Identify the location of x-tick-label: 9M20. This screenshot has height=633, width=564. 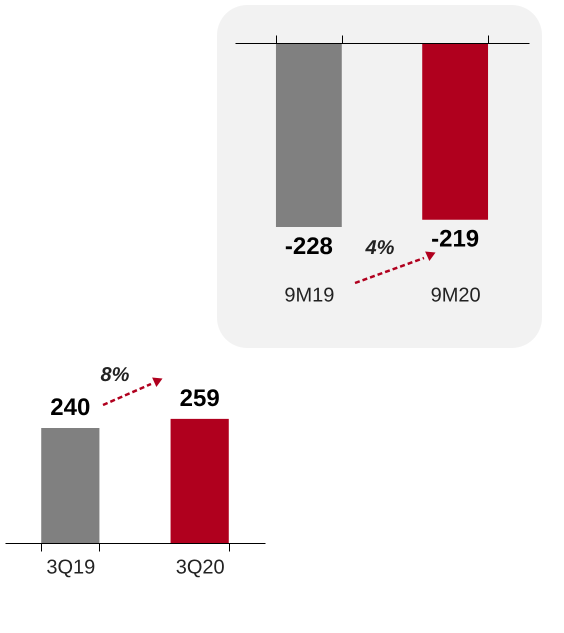
(455, 295).